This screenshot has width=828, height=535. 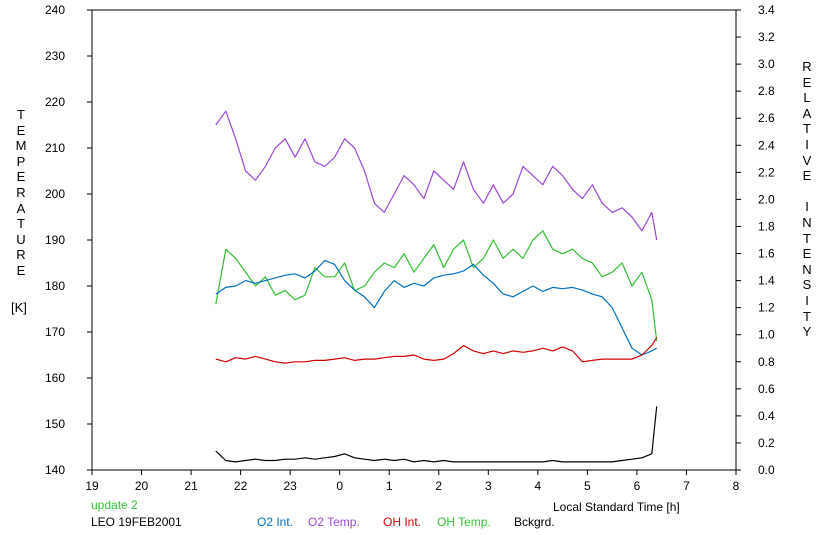 I want to click on series-line-oh-temp, so click(x=436, y=286).